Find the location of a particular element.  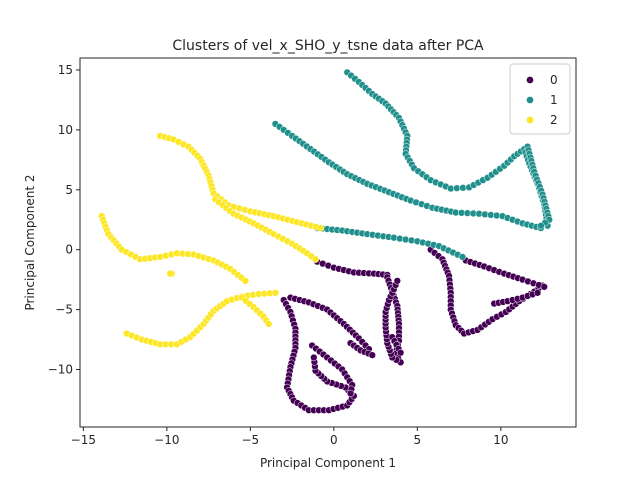

legend-label-2: 2 is located at coordinates (554, 120).